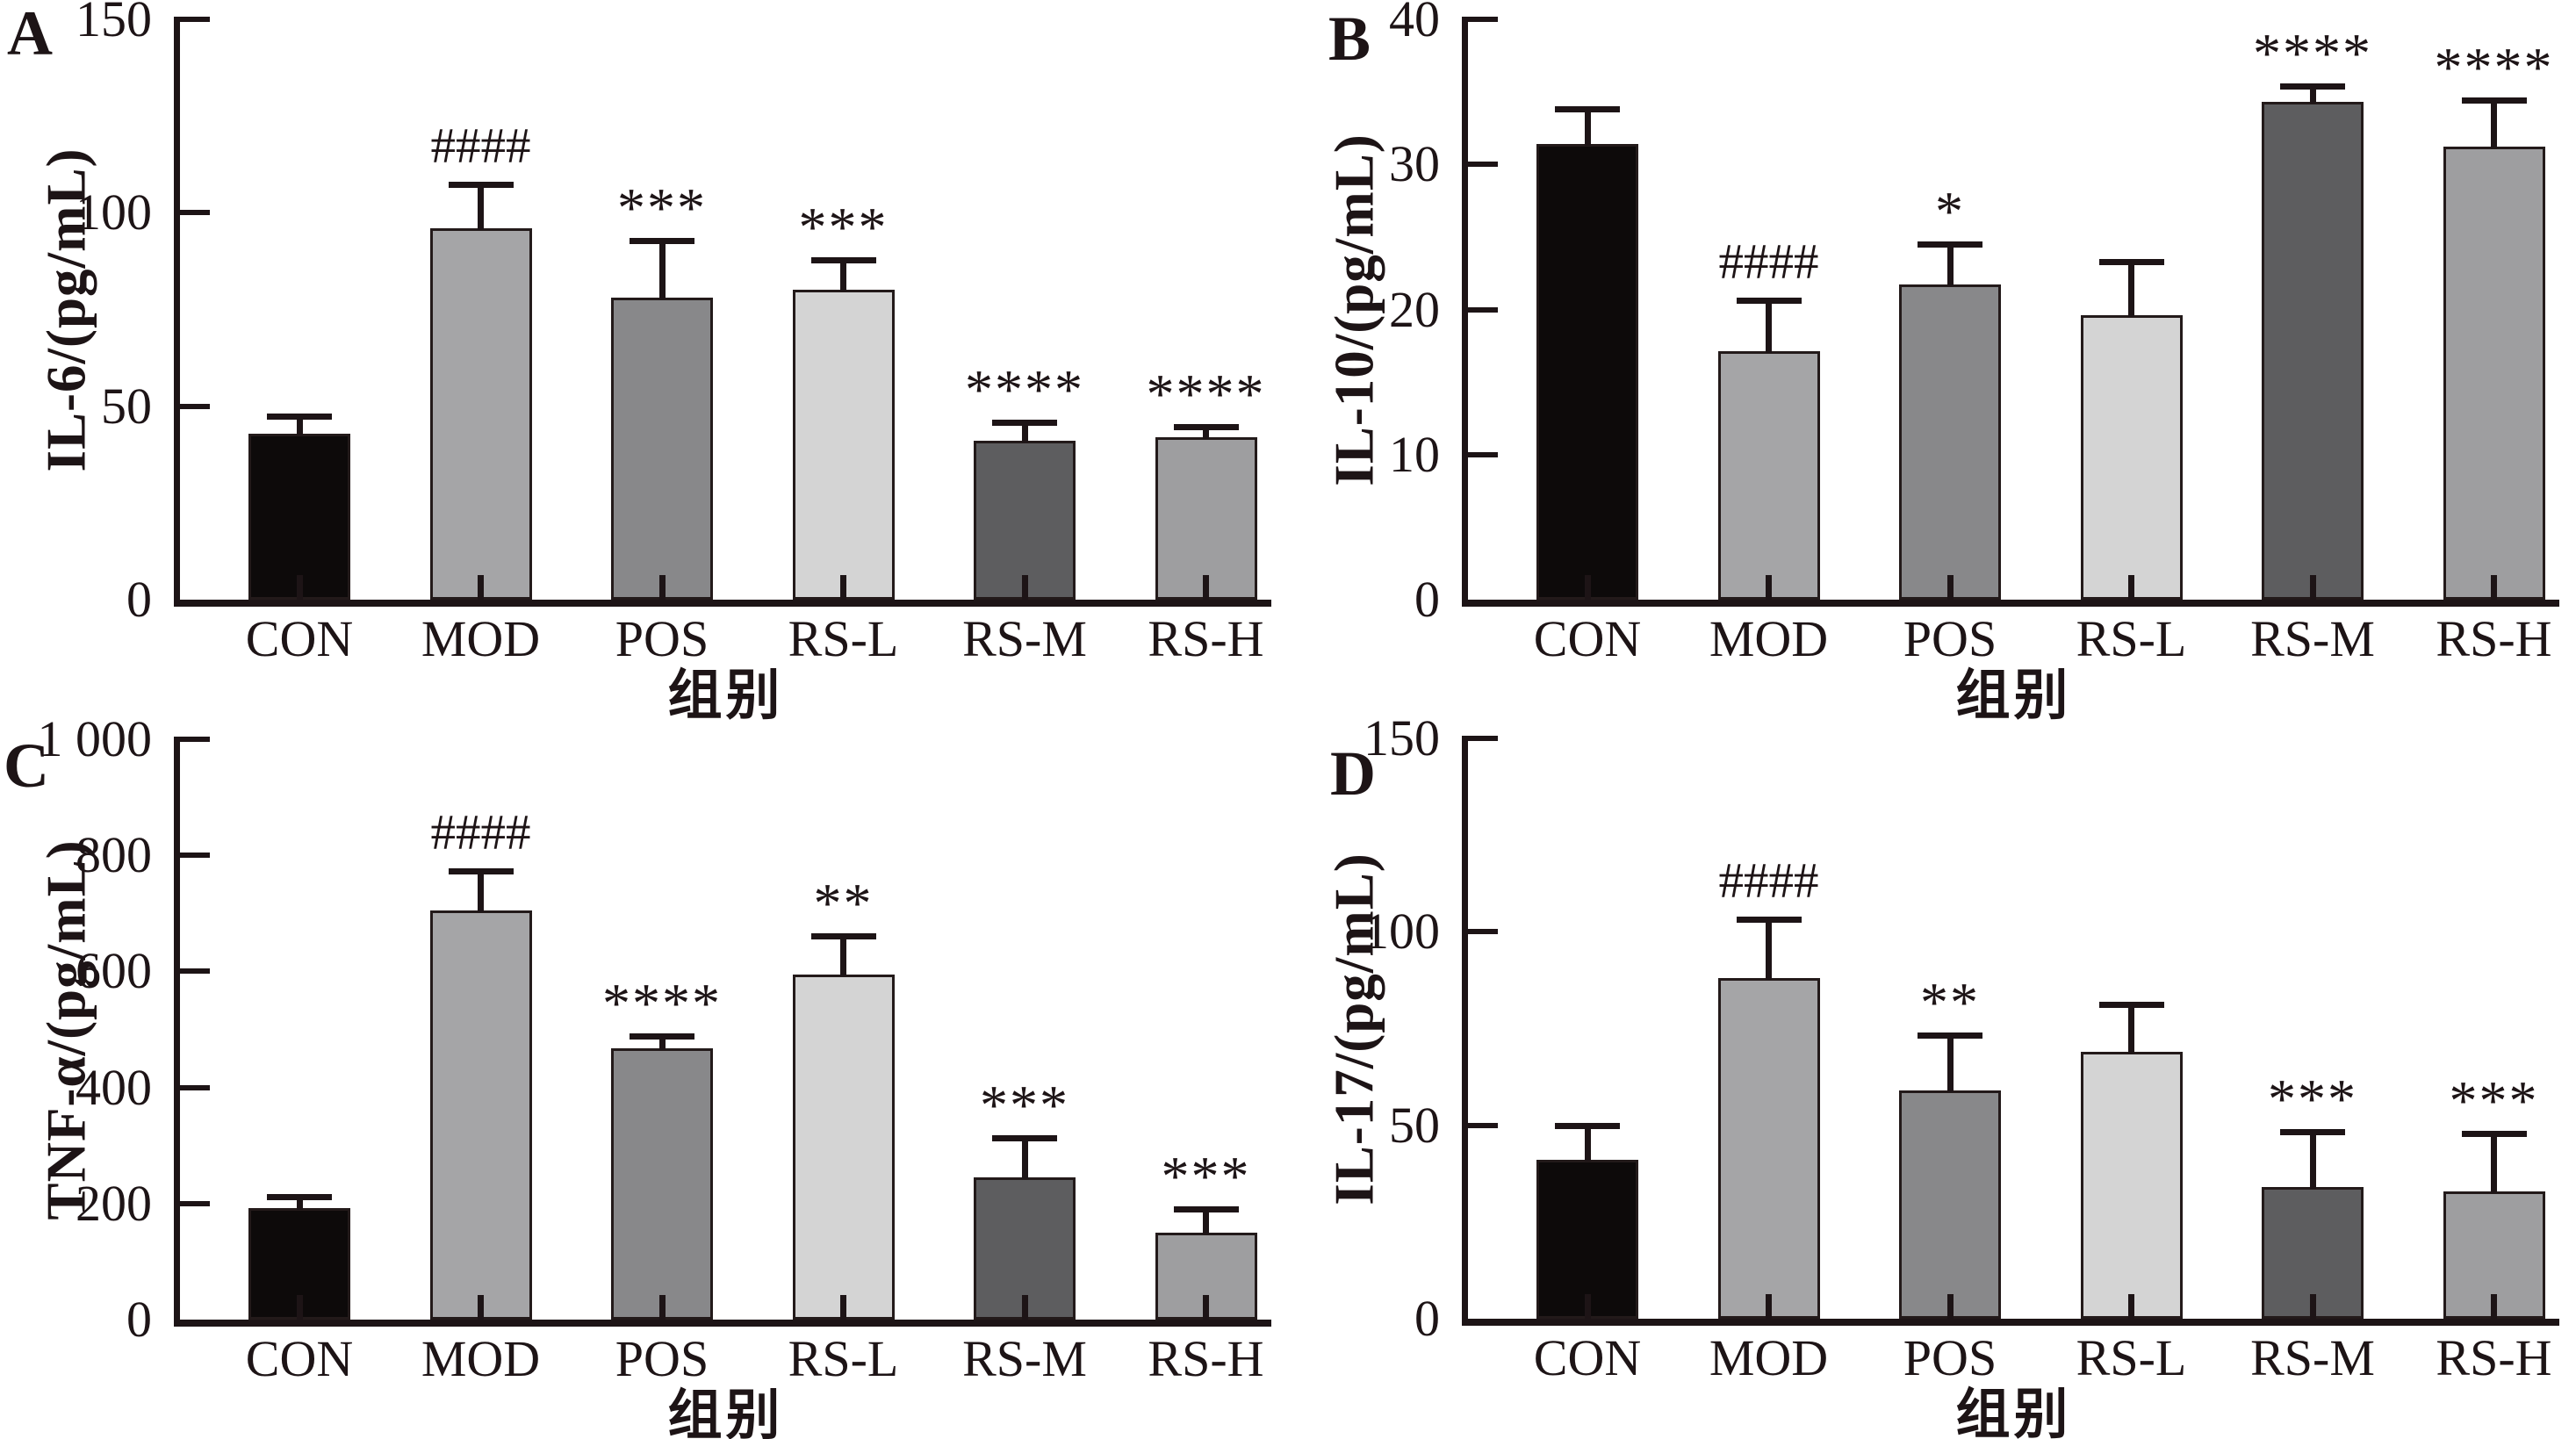  Describe the element at coordinates (30, 34) in the screenshot. I see `panel-letter: A` at that location.